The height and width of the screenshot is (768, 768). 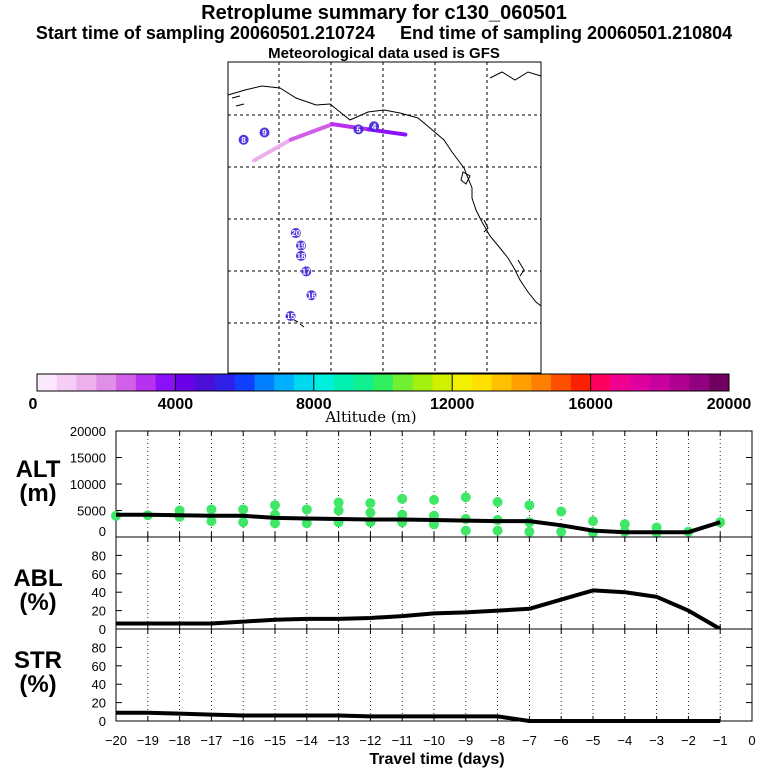 I want to click on colorbar-frame, so click(x=383, y=382).